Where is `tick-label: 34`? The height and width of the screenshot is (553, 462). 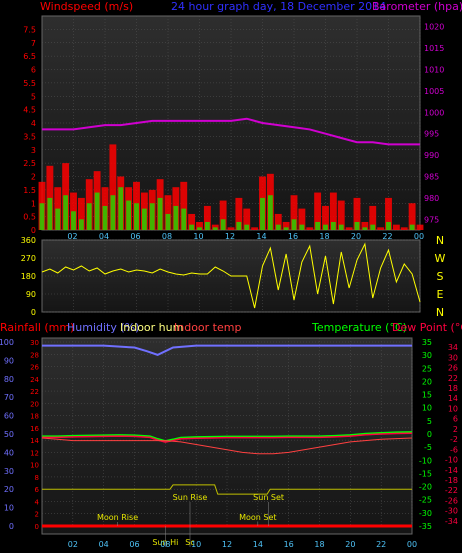
tick-label: 34 is located at coordinates (453, 347).